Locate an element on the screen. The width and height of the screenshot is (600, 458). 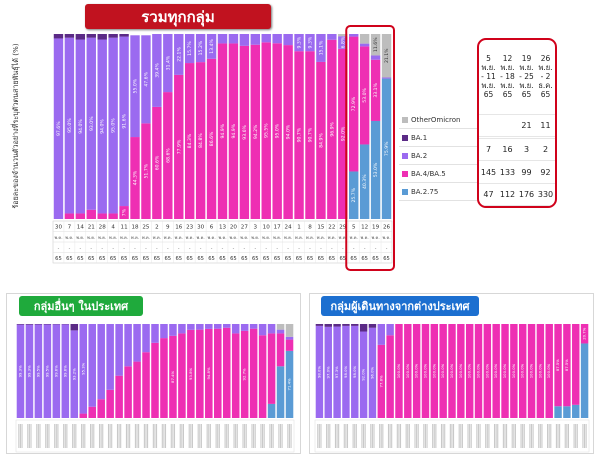
table-row: 47 112 176 330 is located at coordinates (517, 194).